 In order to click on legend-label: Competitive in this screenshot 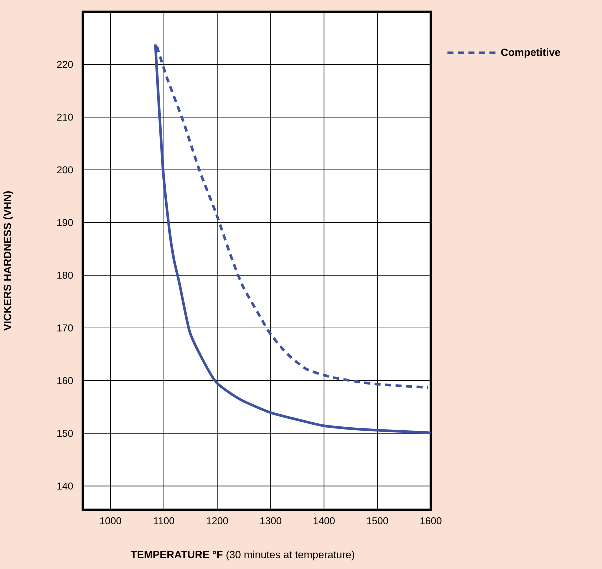, I will do `click(530, 53)`.